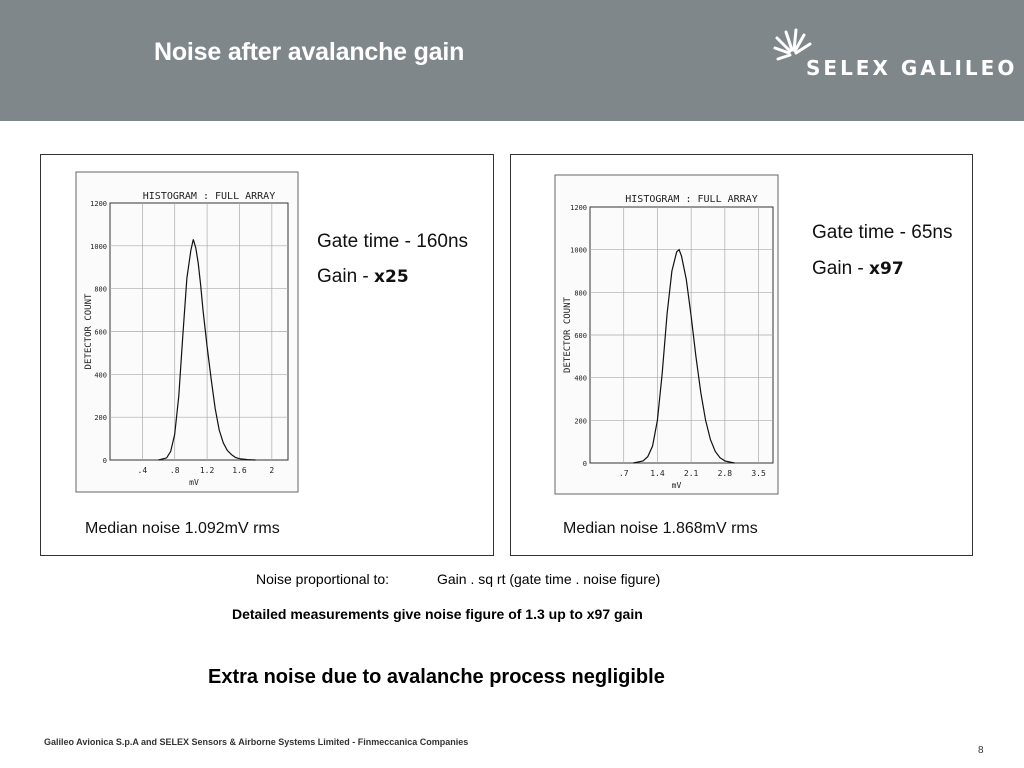 Image resolution: width=1024 pixels, height=768 pixels. What do you see at coordinates (271, 470) in the screenshot?
I see `x-tick-label: 2` at bounding box center [271, 470].